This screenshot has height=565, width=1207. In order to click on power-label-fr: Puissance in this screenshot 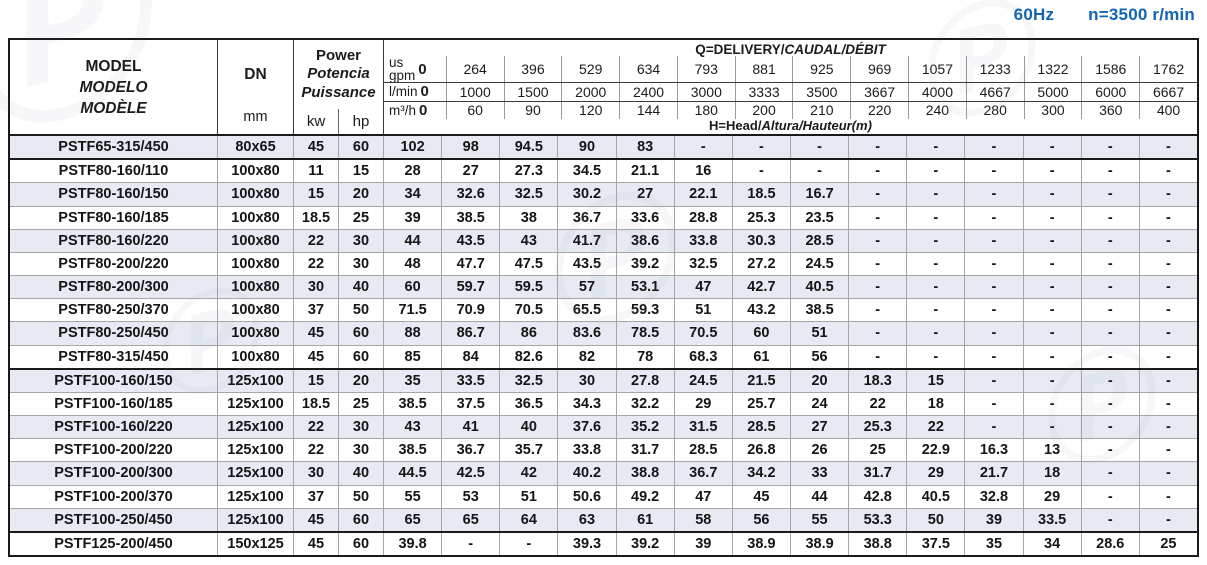, I will do `click(338, 92)`.